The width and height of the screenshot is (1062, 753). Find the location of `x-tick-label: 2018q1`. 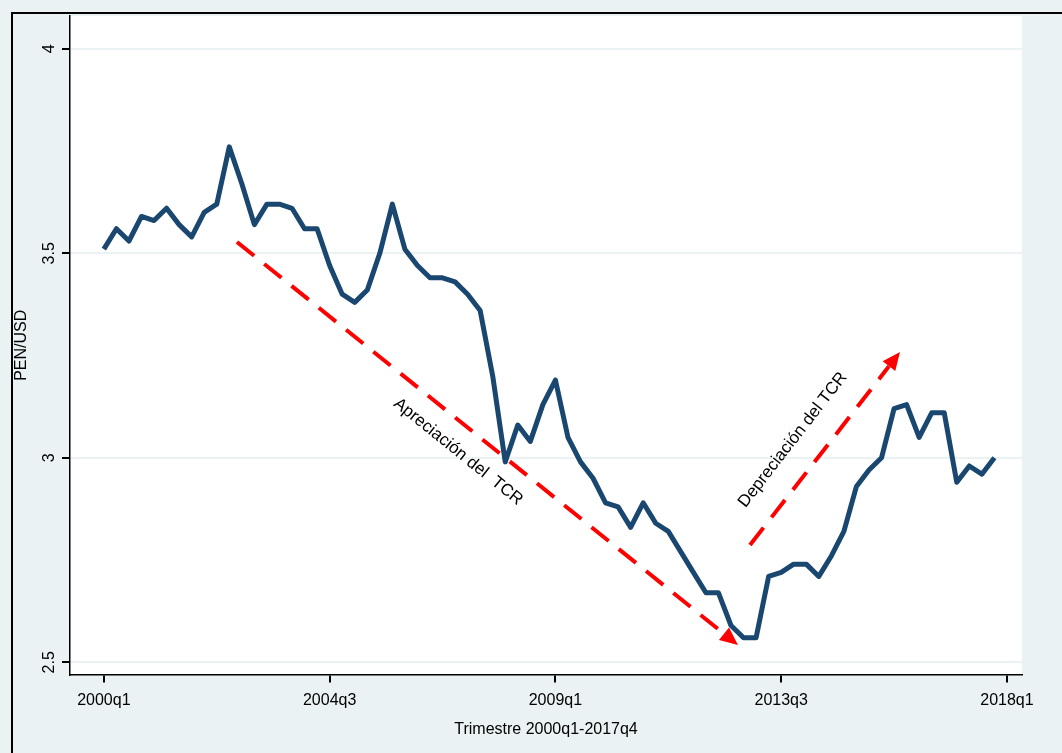

x-tick-label: 2018q1 is located at coordinates (1007, 699).